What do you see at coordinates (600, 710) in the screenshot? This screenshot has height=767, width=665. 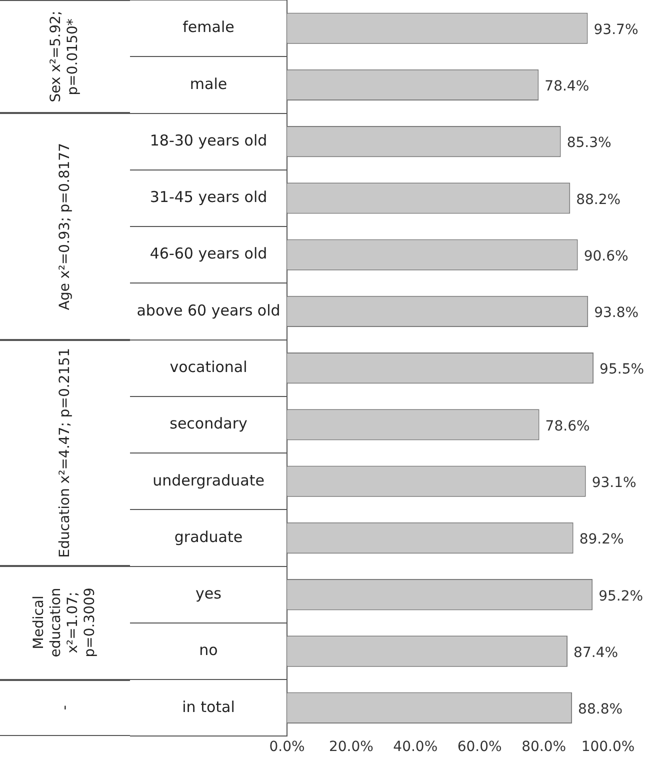 I see `data-label: 88.8%` at bounding box center [600, 710].